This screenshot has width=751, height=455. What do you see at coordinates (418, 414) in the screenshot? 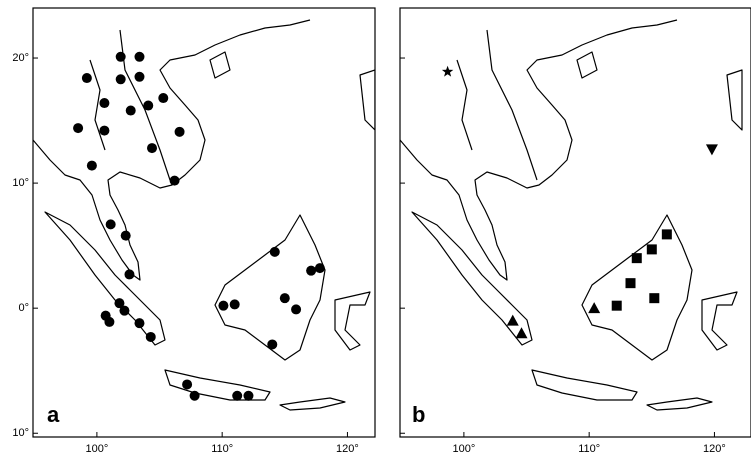
I see `panel-label: b` at bounding box center [418, 414].